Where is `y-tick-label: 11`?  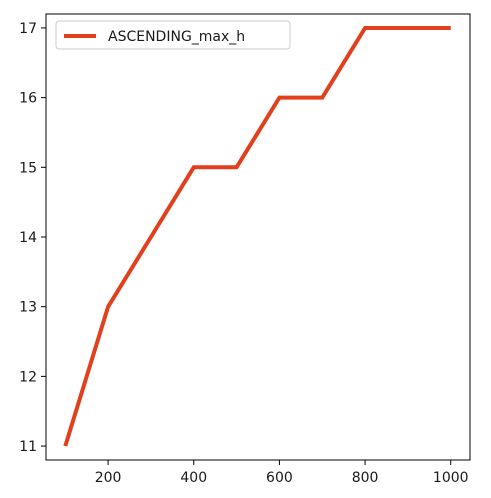
y-tick-label: 11 is located at coordinates (28, 447).